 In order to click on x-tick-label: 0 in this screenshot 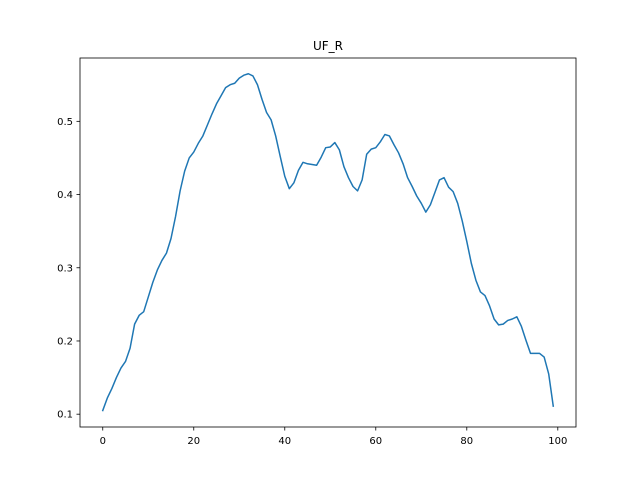, I will do `click(103, 441)`.